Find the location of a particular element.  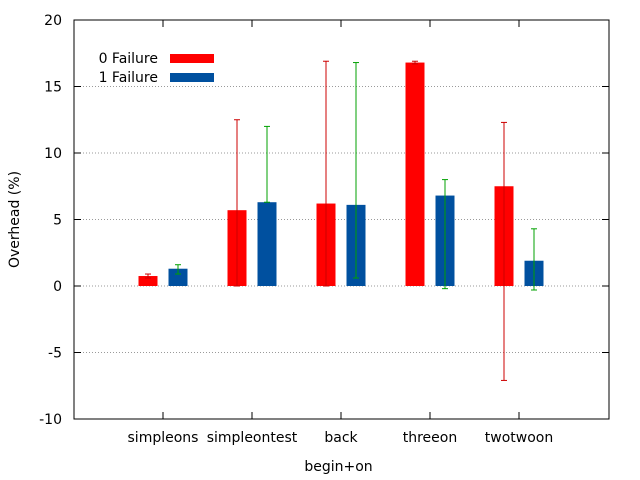

legend-label: 0 Failure is located at coordinates (128, 59).